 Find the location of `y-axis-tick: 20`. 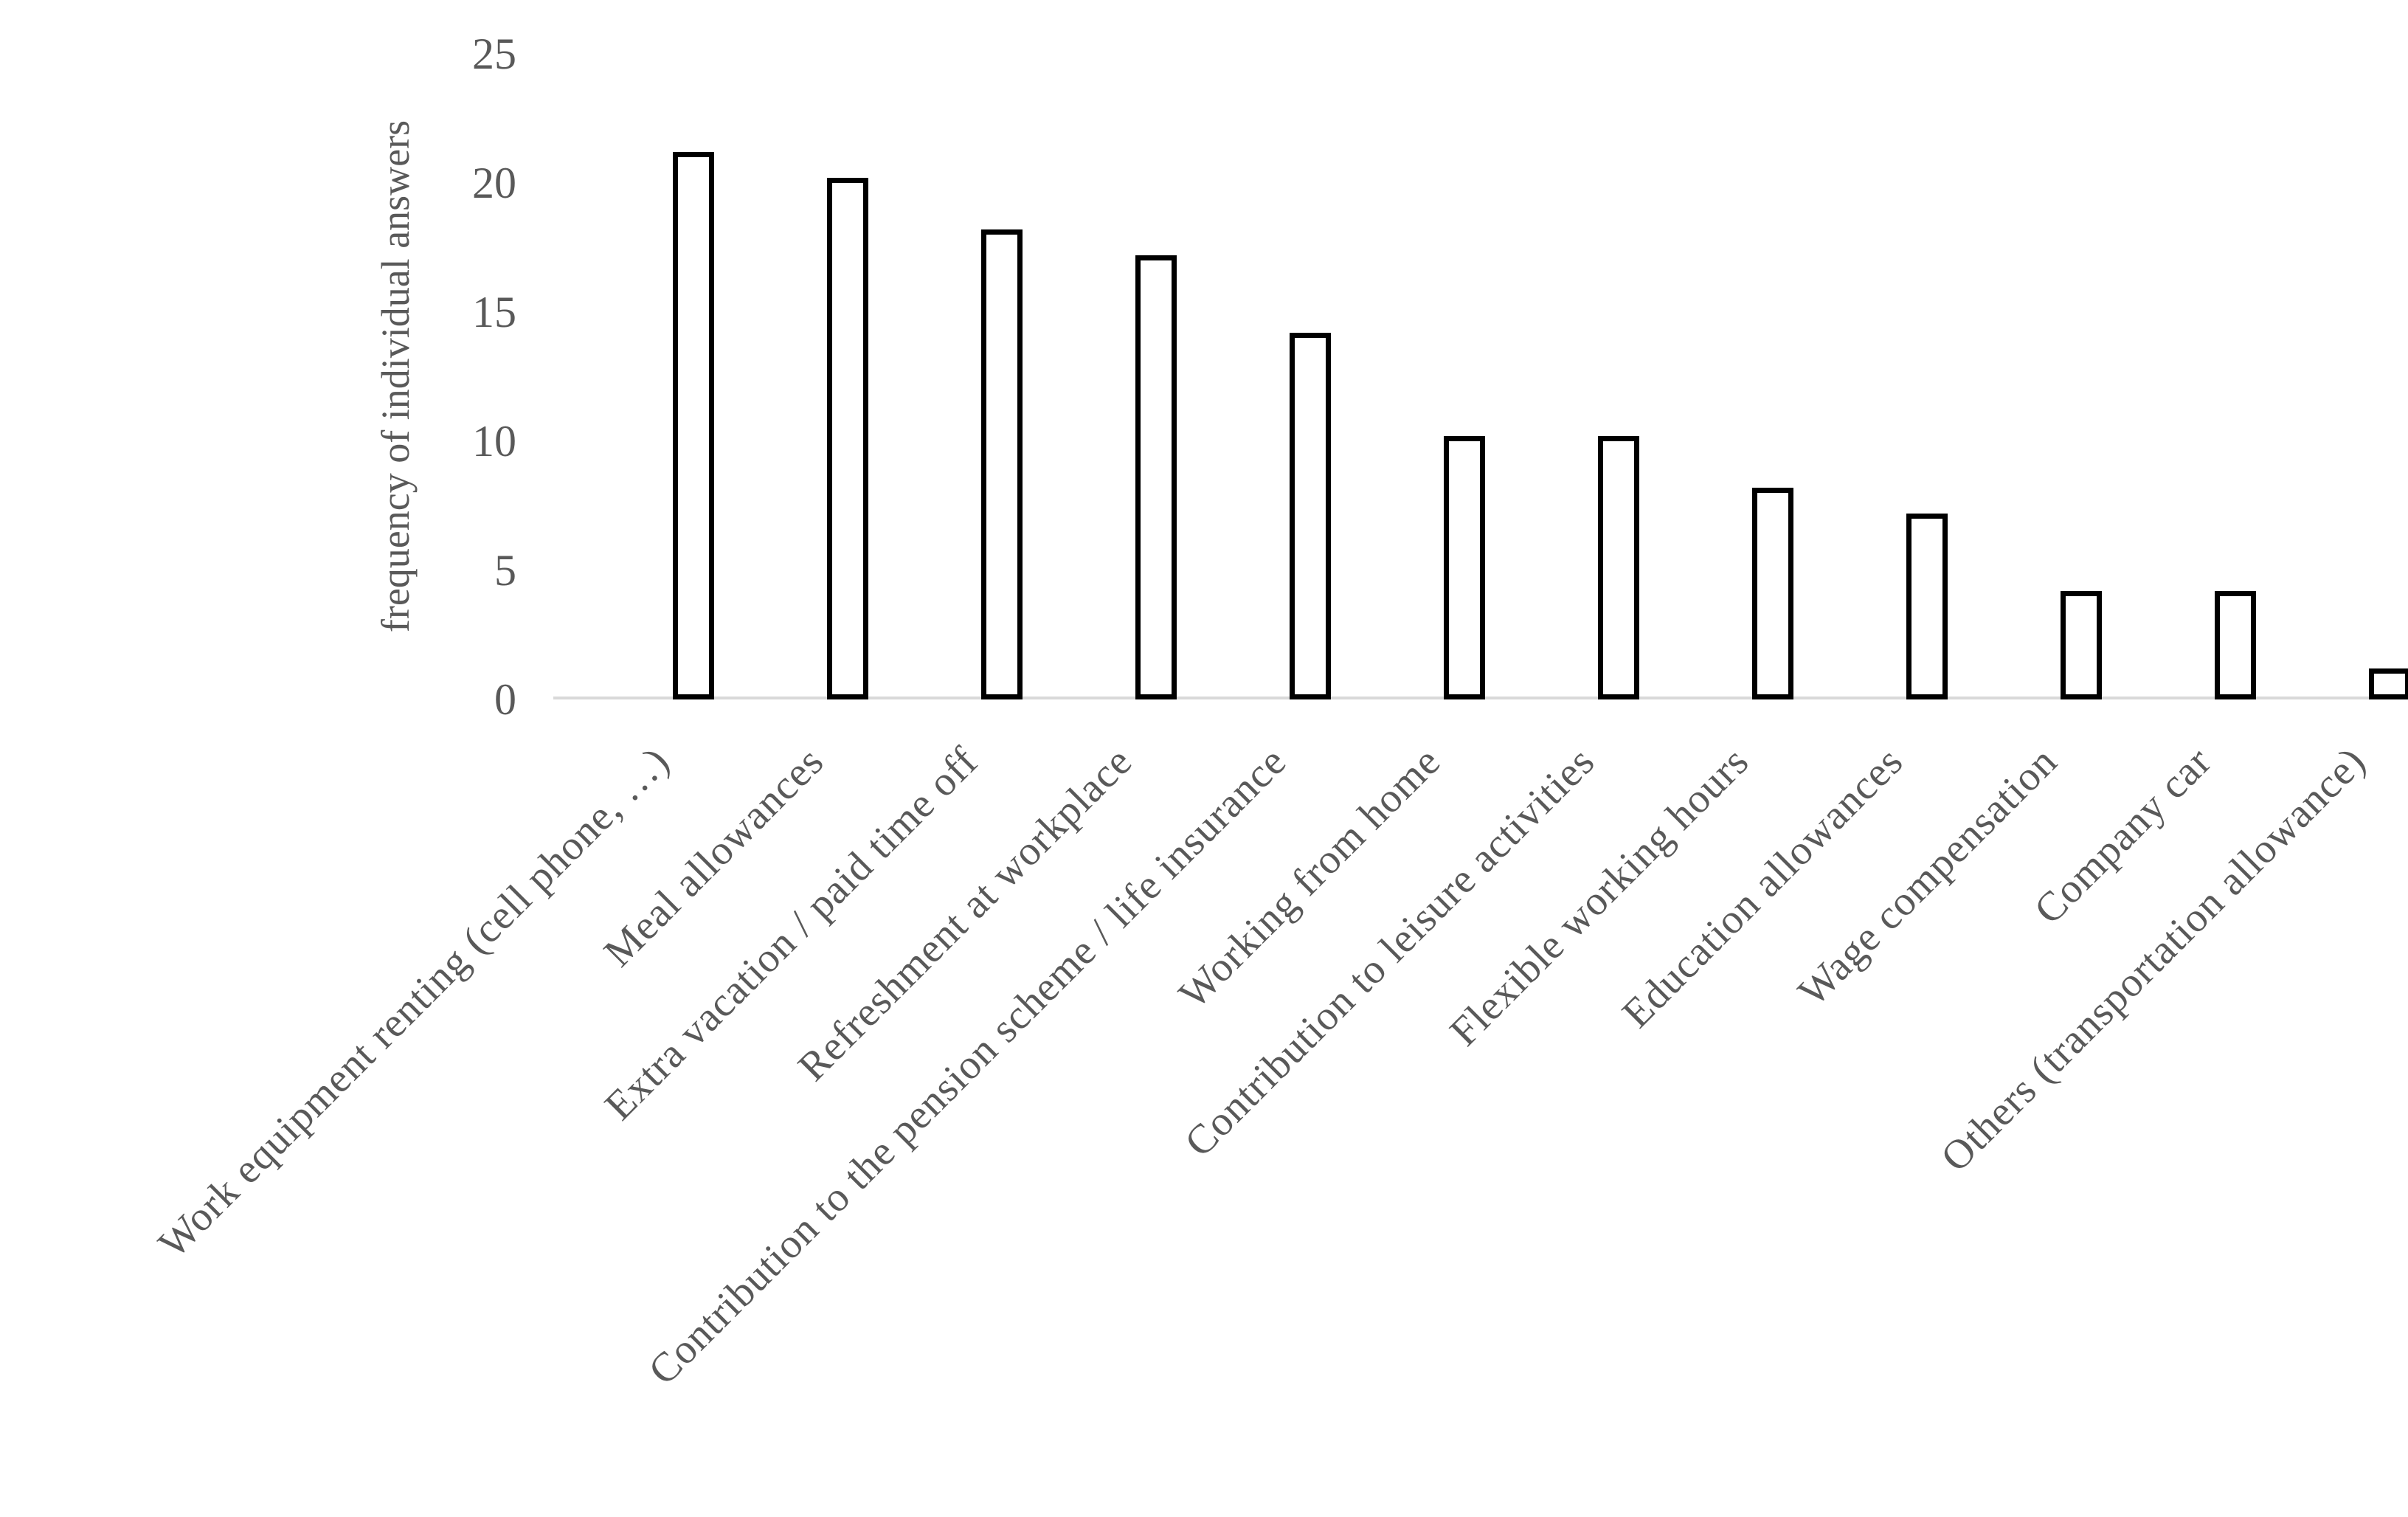

y-axis-tick: 20 is located at coordinates (494, 183).